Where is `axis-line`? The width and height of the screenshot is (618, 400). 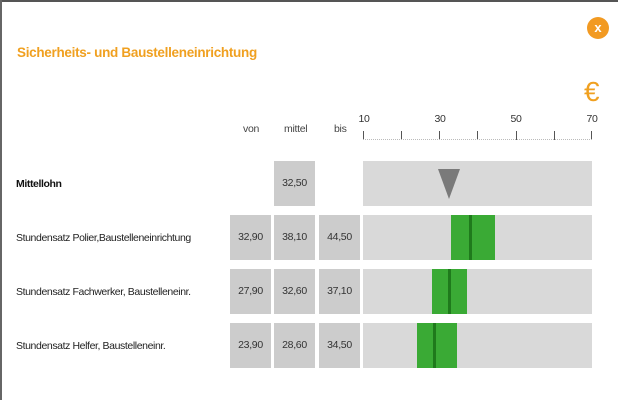
axis-line is located at coordinates (477, 139).